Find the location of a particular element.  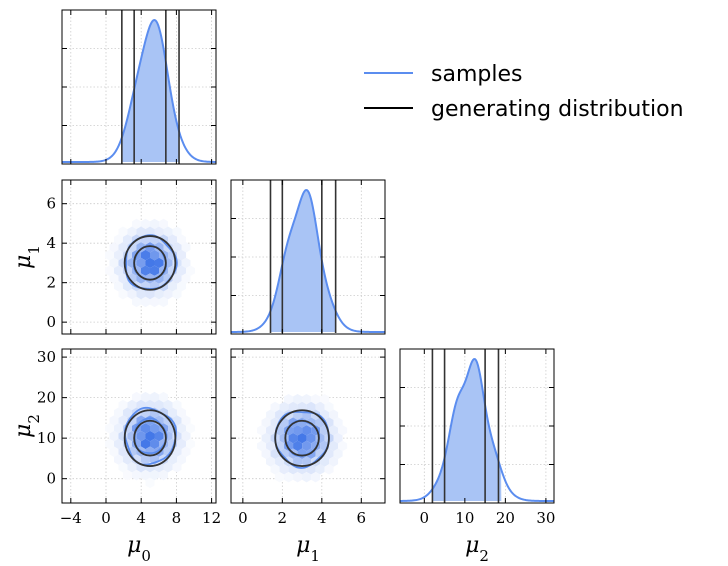

pair-panel-μ1-μ2 is located at coordinates (308, 426).